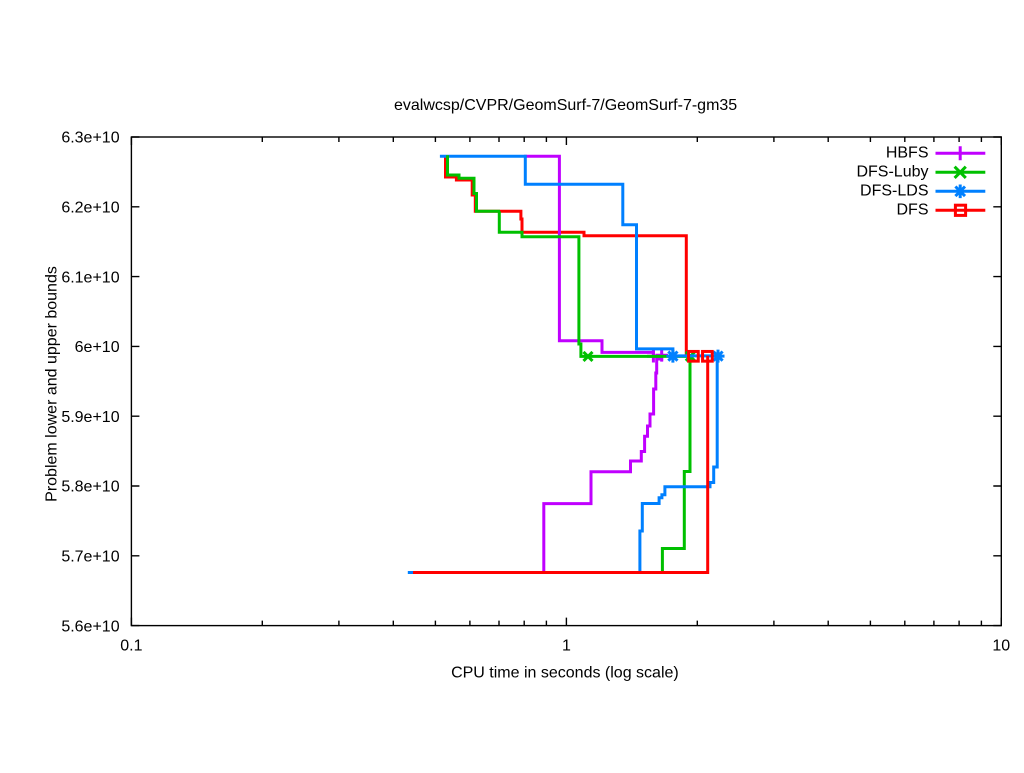  What do you see at coordinates (565, 673) in the screenshot?
I see `svg-text:CPU time in seconds (log scale: CPU time in seconds (log scale)` at bounding box center [565, 673].